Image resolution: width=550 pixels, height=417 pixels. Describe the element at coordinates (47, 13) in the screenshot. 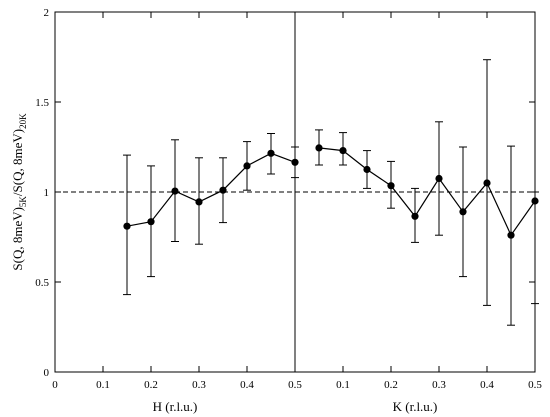

I see `y-tick-label: 2` at that location.